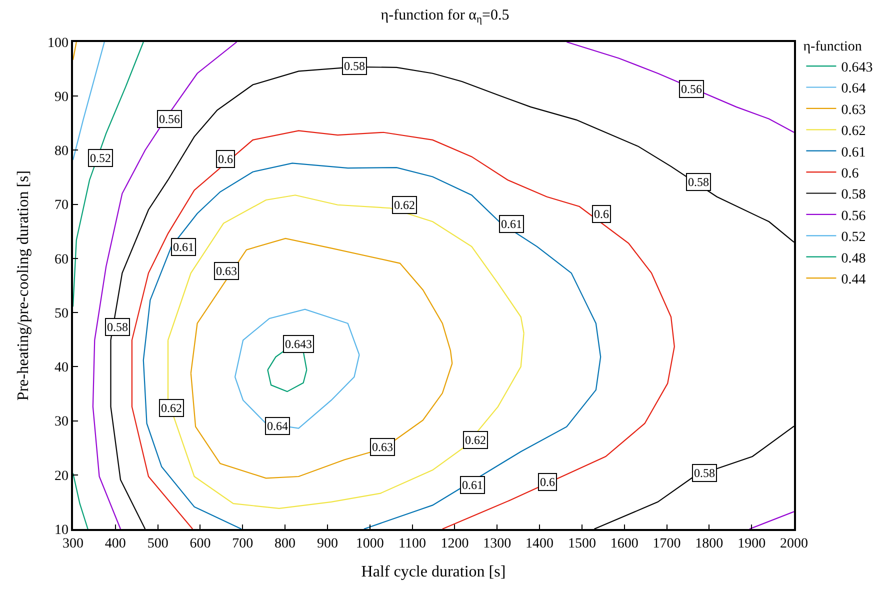 This screenshot has width=890, height=595. I want to click on x-tick-label: 1900, so click(752, 544).